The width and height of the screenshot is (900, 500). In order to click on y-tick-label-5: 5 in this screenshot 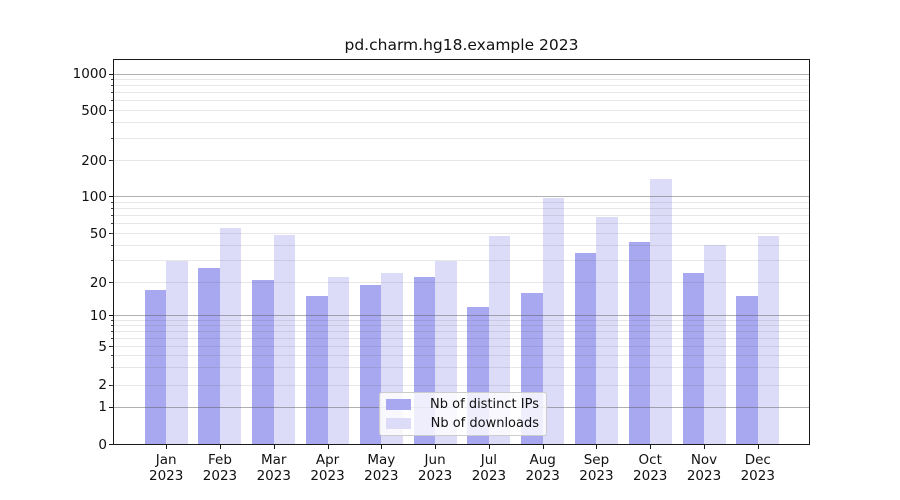, I will do `click(102, 346)`.